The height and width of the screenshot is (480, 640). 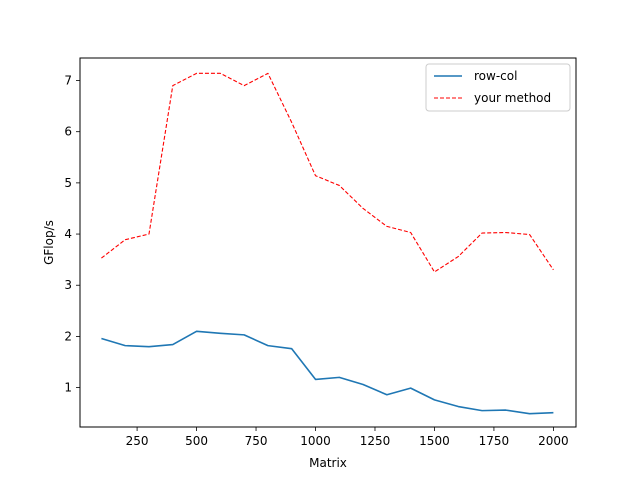 What do you see at coordinates (327, 372) in the screenshot?
I see `series-line-row-col` at bounding box center [327, 372].